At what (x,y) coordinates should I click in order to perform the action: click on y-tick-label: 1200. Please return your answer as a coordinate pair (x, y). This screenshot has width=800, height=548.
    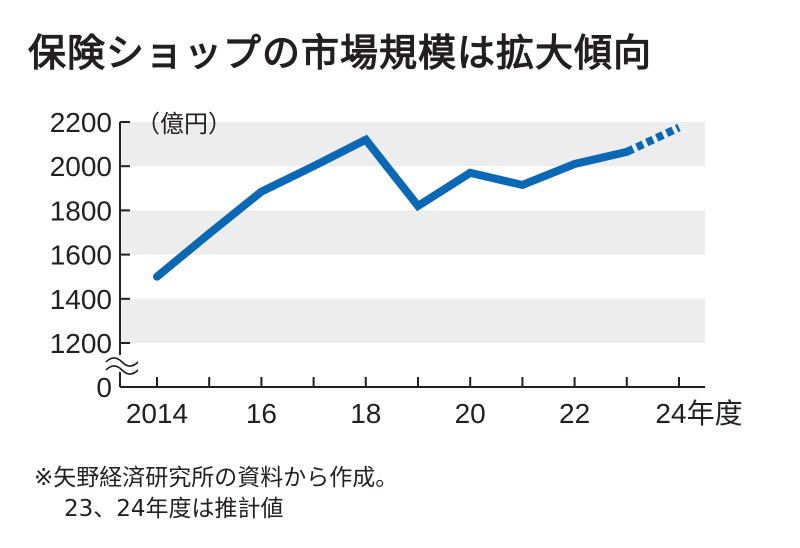
    Looking at the image, I should click on (81, 343).